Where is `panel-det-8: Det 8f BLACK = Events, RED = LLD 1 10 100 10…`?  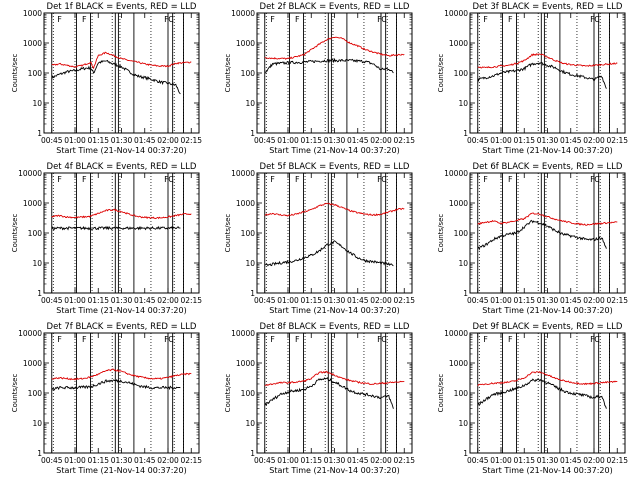
panel-det-8: Det 8f BLACK = Events, RED = LLD 1 10 100 10… is located at coordinates (319, 398).